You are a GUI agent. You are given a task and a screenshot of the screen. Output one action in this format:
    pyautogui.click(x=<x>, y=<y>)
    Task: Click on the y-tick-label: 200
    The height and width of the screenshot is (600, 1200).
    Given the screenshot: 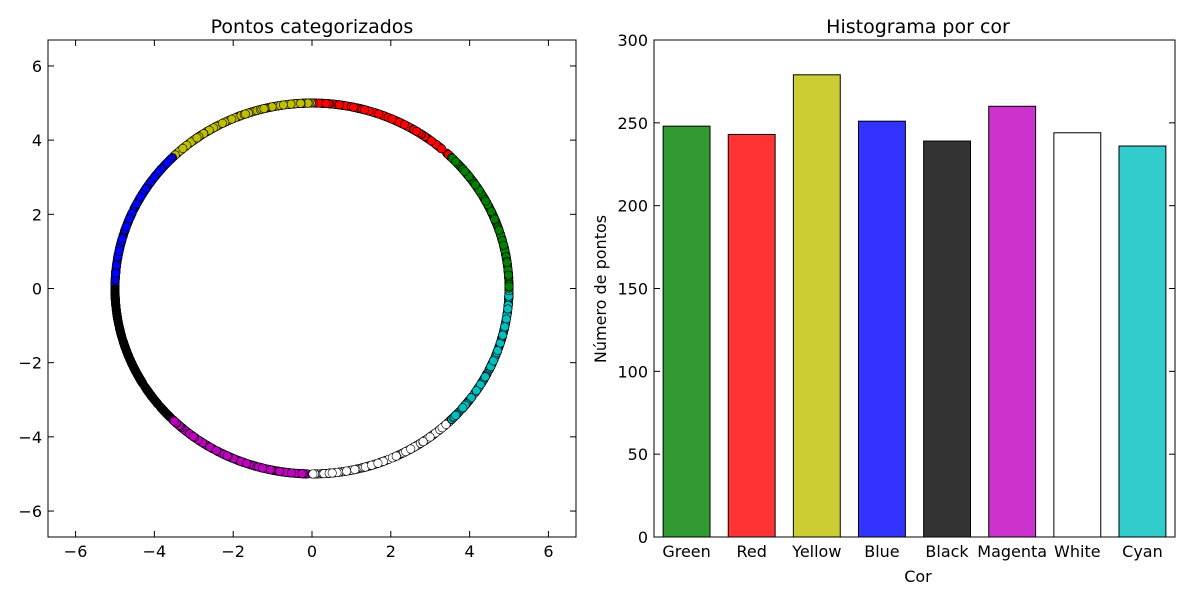 What is the action you would take?
    pyautogui.click(x=632, y=206)
    